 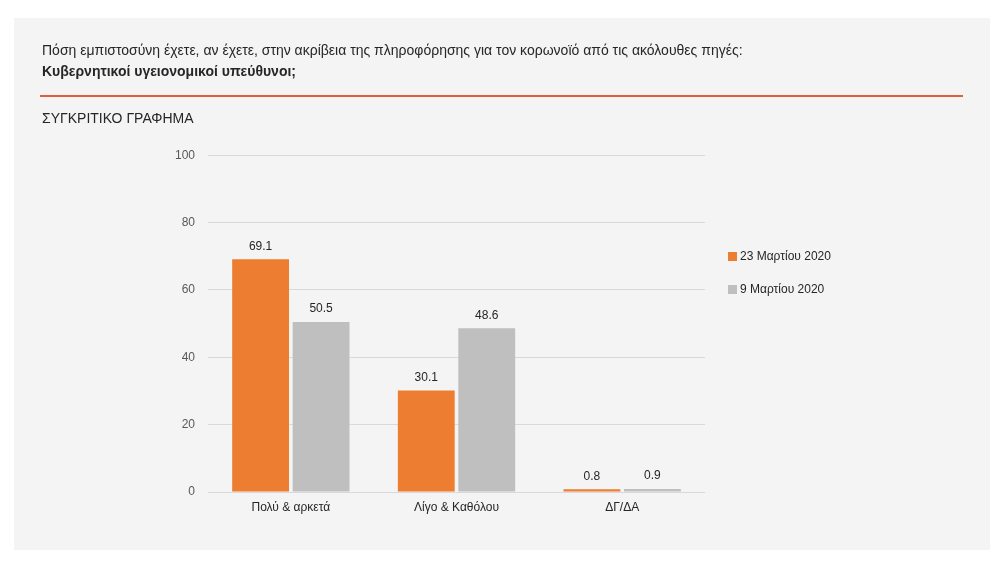 What do you see at coordinates (785, 256) in the screenshot?
I see `legend-label: 23 Μαρτίου 2020` at bounding box center [785, 256].